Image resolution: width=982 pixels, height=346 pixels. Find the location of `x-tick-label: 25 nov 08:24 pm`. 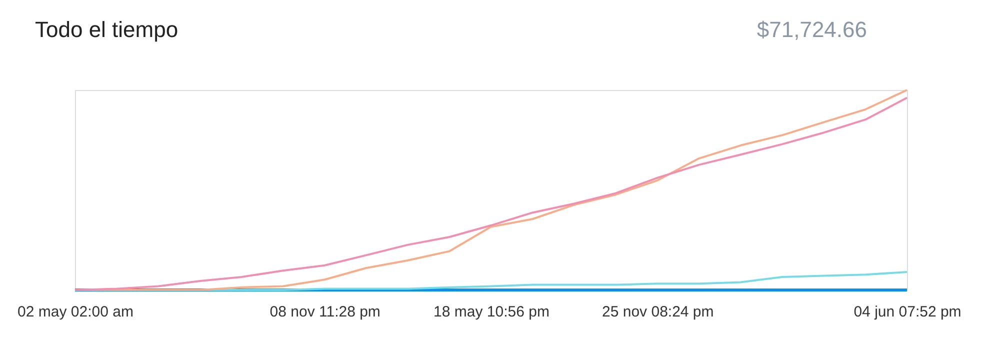

x-tick-label: 25 nov 08:24 pm is located at coordinates (658, 312).